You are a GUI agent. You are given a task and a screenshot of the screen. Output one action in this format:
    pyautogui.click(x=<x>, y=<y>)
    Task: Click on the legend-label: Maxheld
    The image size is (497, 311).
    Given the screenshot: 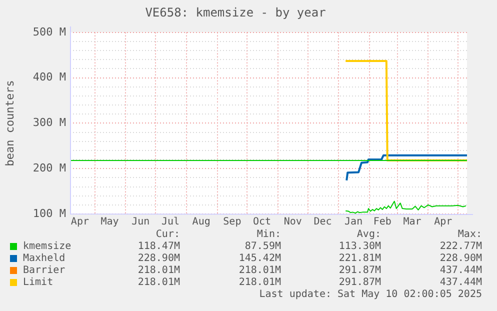 What is the action you would take?
    pyautogui.click(x=44, y=259)
    